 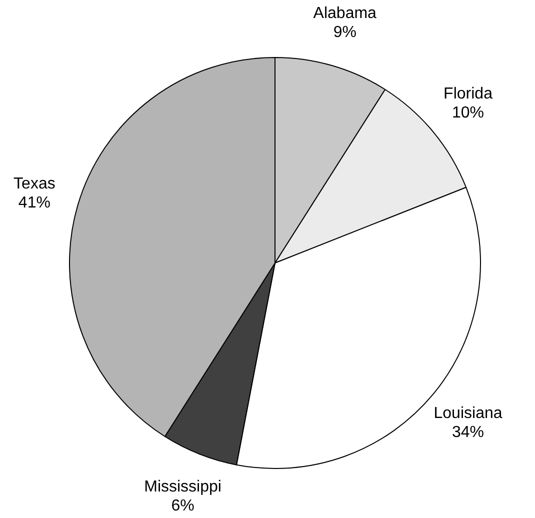 I want to click on data-label: 34%, so click(x=468, y=433).